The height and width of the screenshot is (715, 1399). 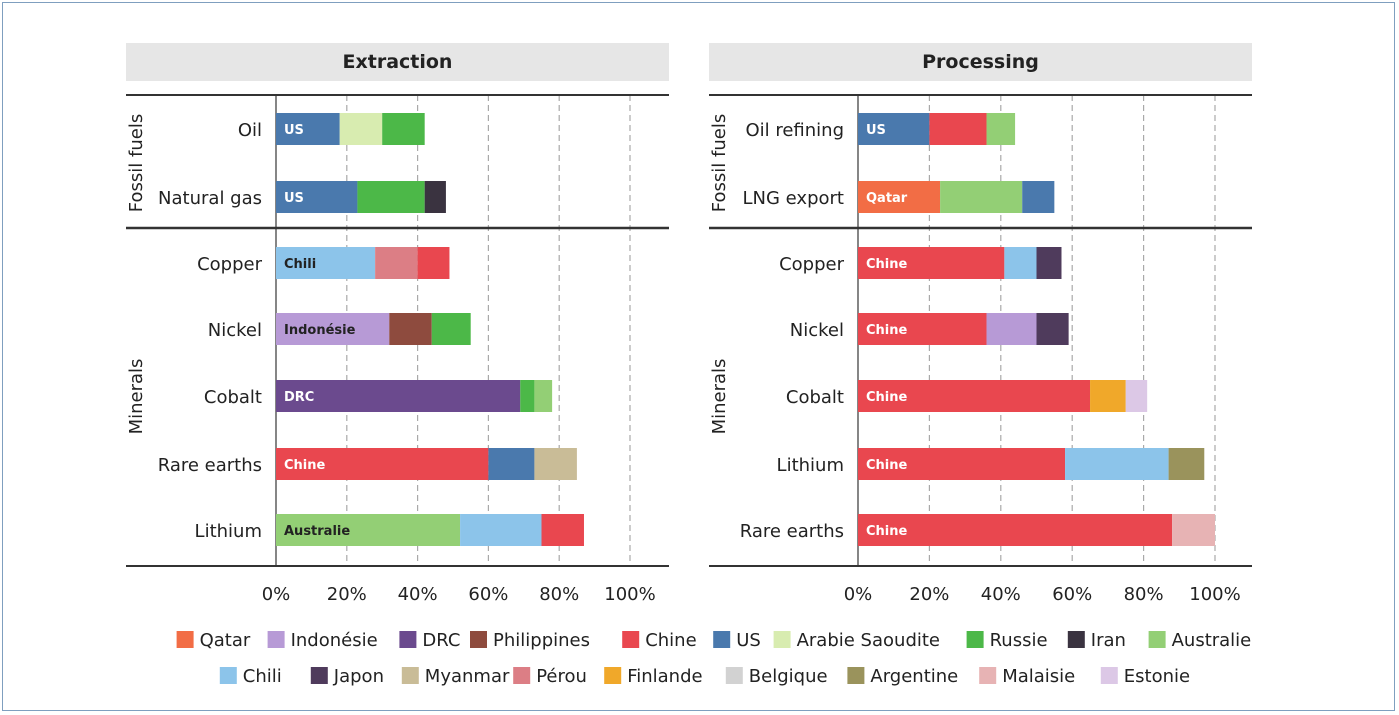 What do you see at coordinates (613, 675) in the screenshot?
I see `legend-swatch-finlande` at bounding box center [613, 675].